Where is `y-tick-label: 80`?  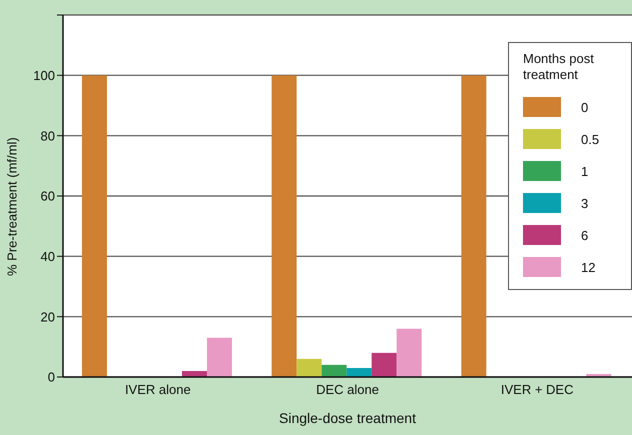
y-tick-label: 80 is located at coordinates (47, 136).